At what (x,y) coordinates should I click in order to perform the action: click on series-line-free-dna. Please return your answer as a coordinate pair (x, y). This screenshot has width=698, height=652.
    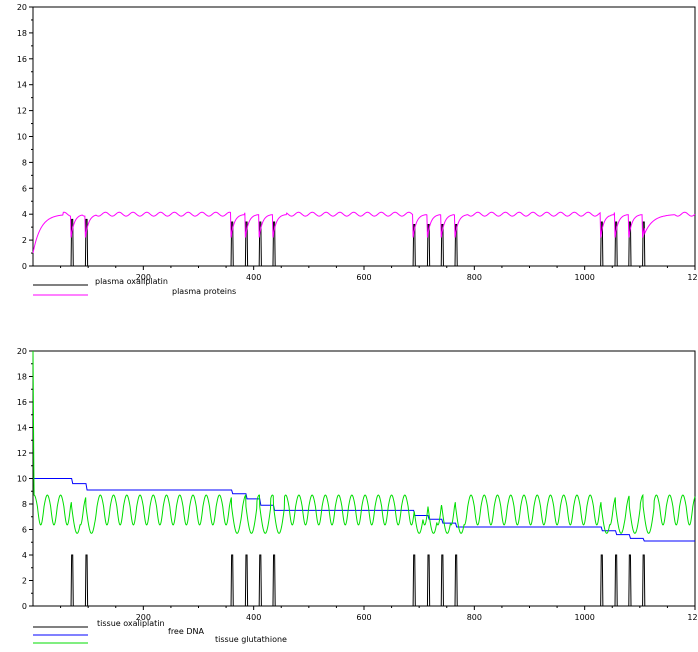
    Looking at the image, I should click on (364, 510).